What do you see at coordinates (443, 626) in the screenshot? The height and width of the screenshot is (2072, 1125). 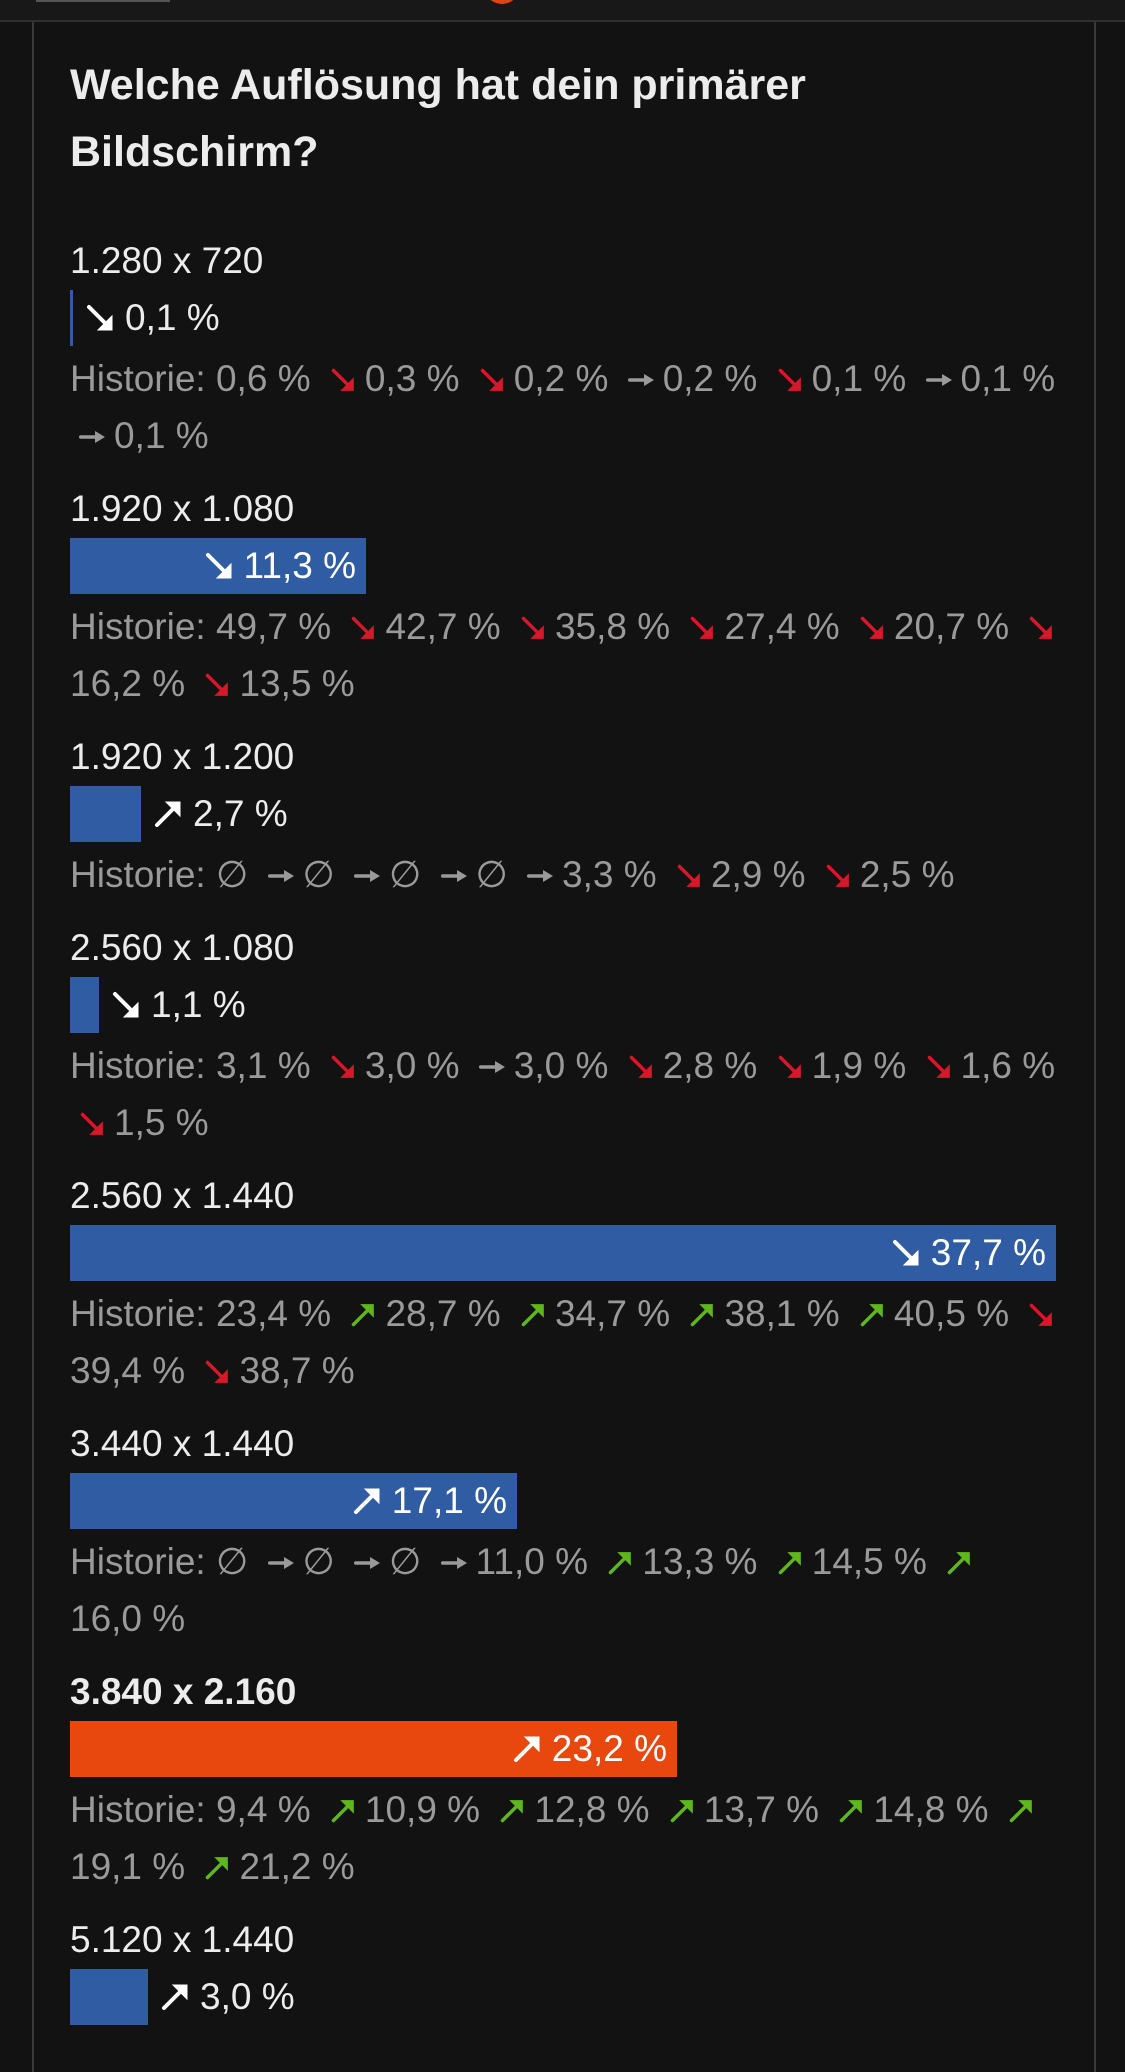 I see `history-value: 42,7 %` at bounding box center [443, 626].